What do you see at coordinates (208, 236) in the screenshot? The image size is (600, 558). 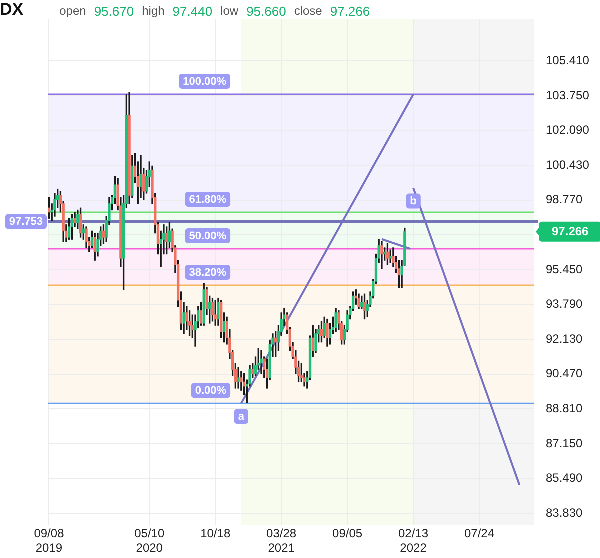 I see `annotation: 50.00%` at bounding box center [208, 236].